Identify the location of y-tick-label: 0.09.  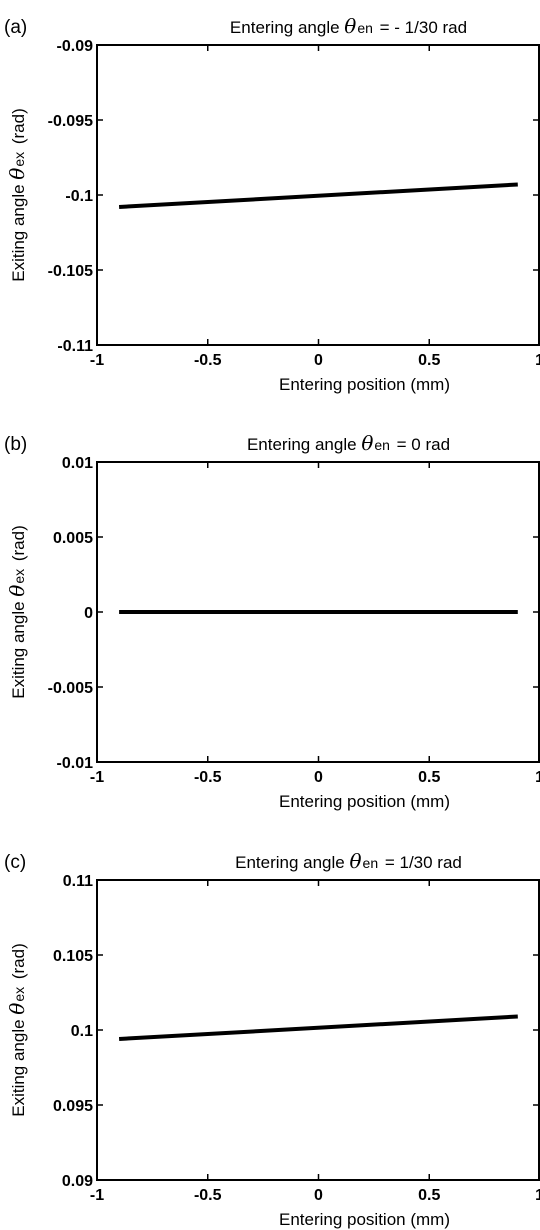
(77, 1181).